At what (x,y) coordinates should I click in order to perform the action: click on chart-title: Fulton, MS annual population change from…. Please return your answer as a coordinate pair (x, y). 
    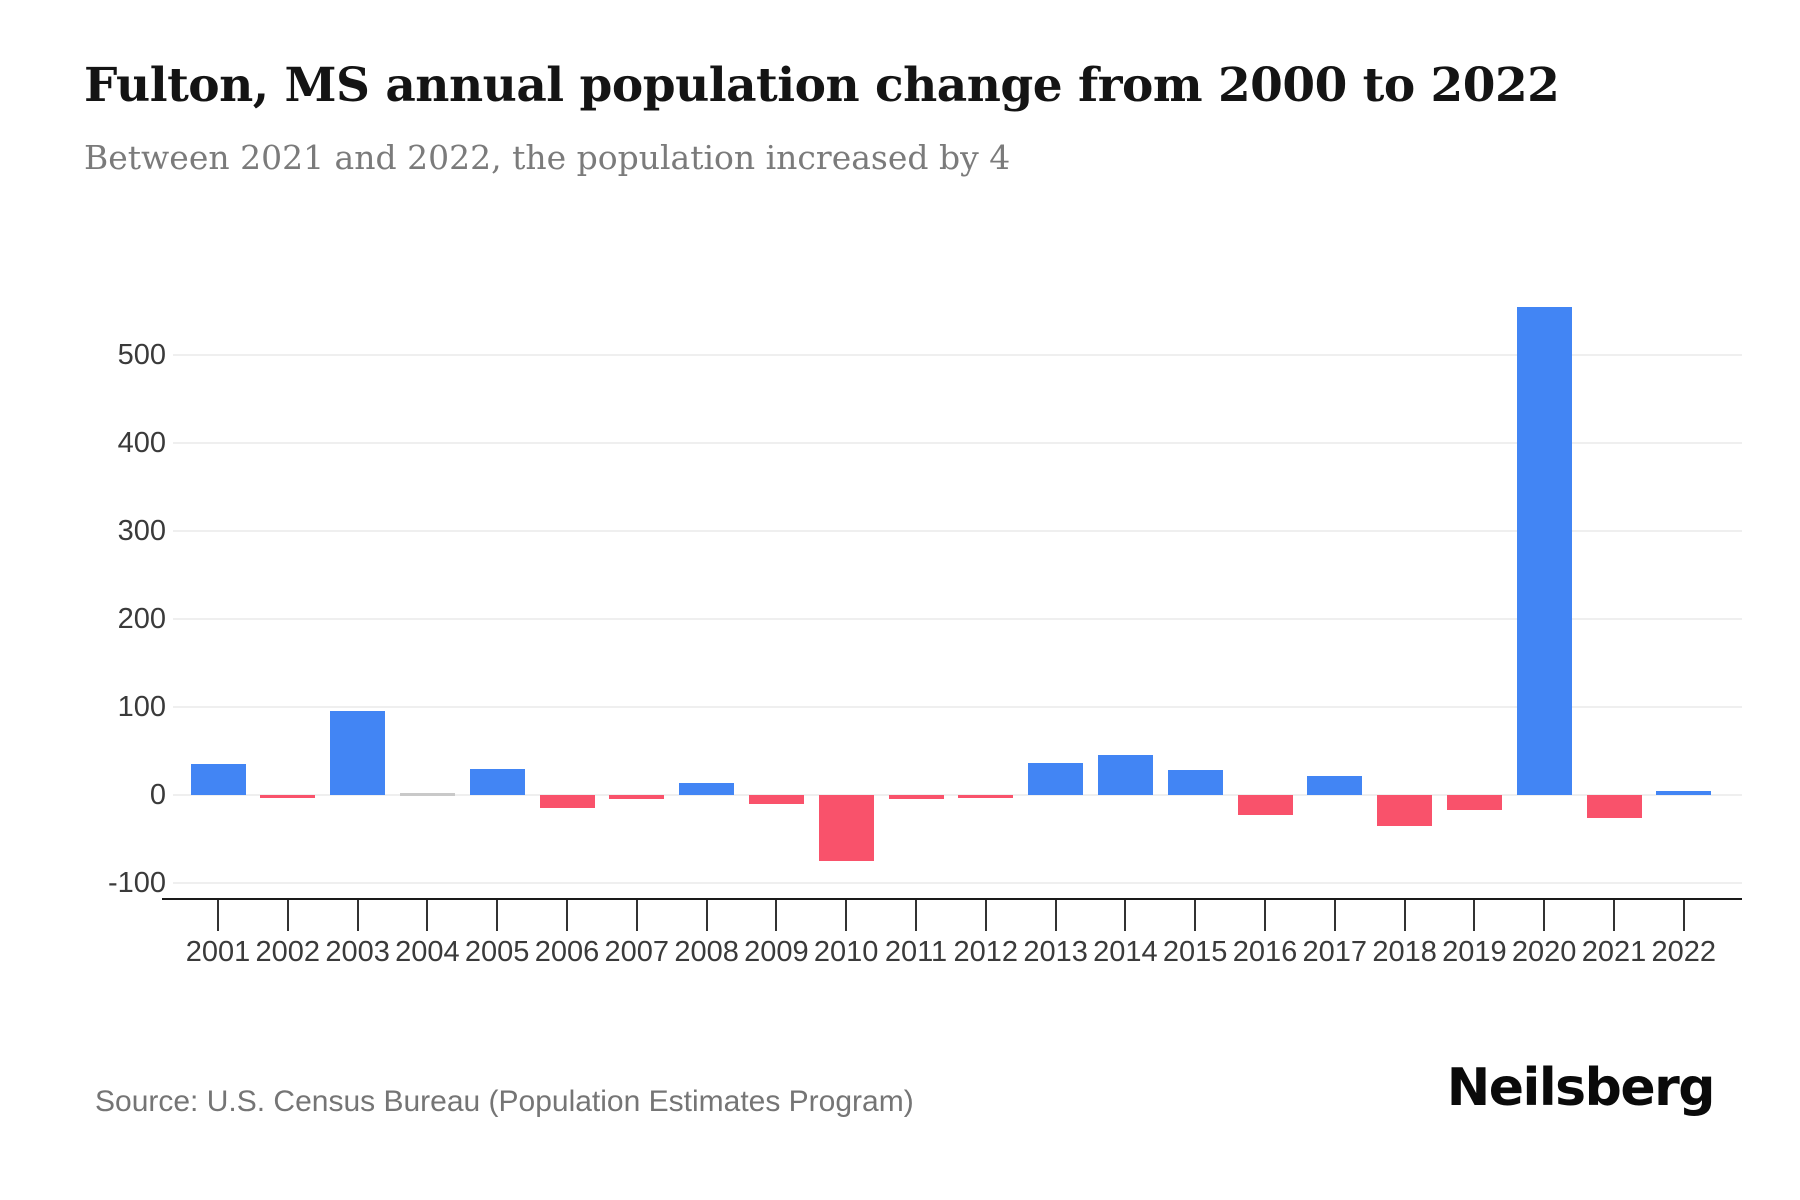
    Looking at the image, I should click on (822, 85).